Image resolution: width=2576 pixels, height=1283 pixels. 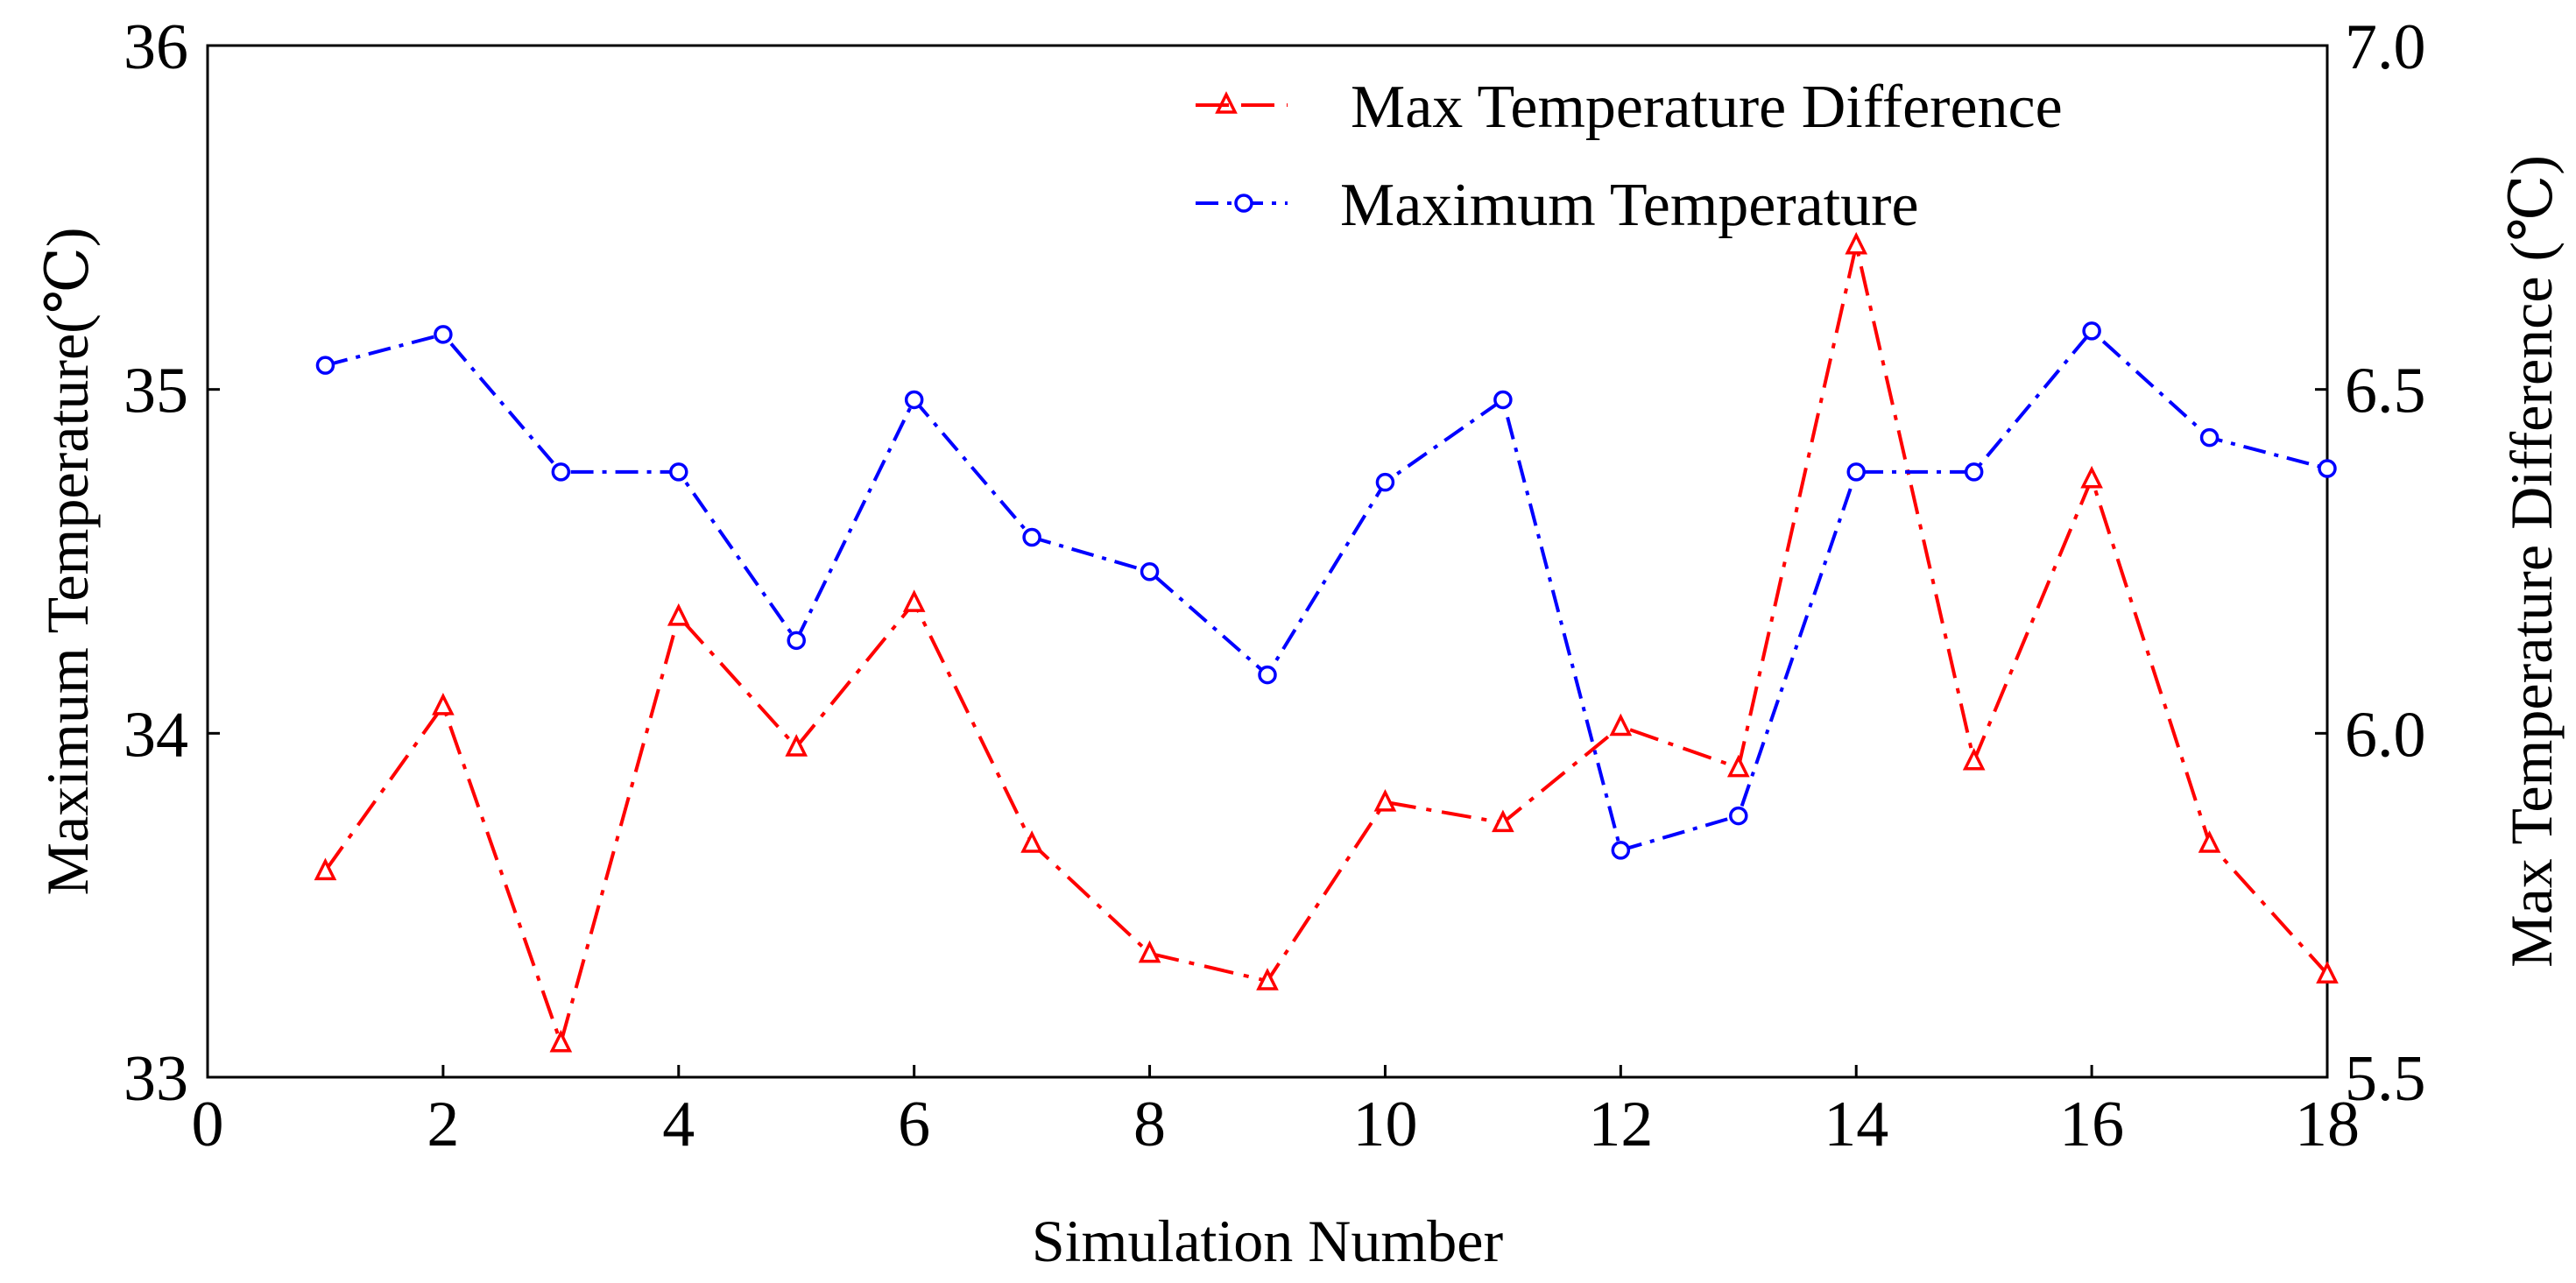 What do you see at coordinates (67, 561) in the screenshot?
I see `left-y-axis-title: Maximum Temperature(℃)` at bounding box center [67, 561].